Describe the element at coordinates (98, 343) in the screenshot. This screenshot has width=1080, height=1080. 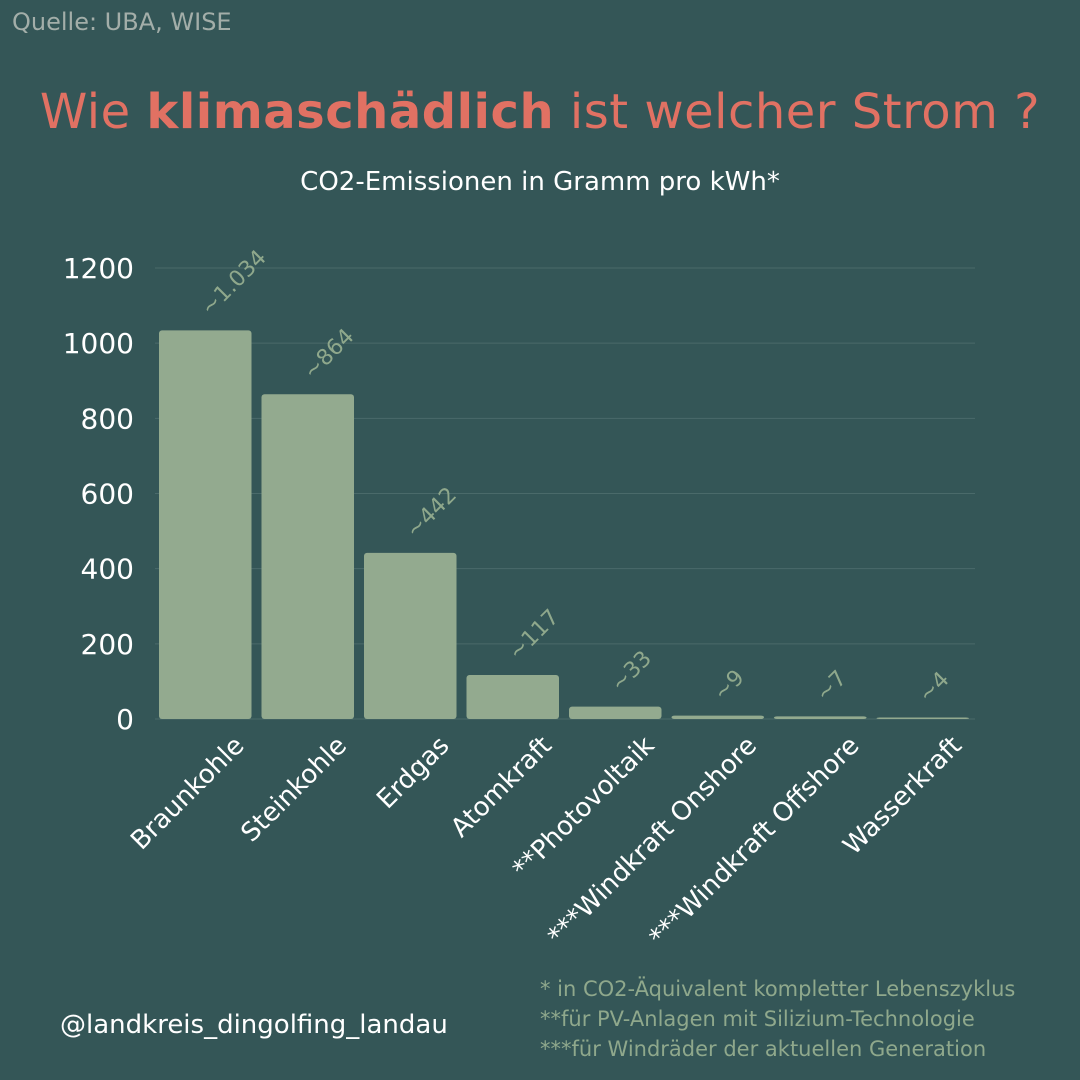
I see `y-tick-label: 1000` at that location.